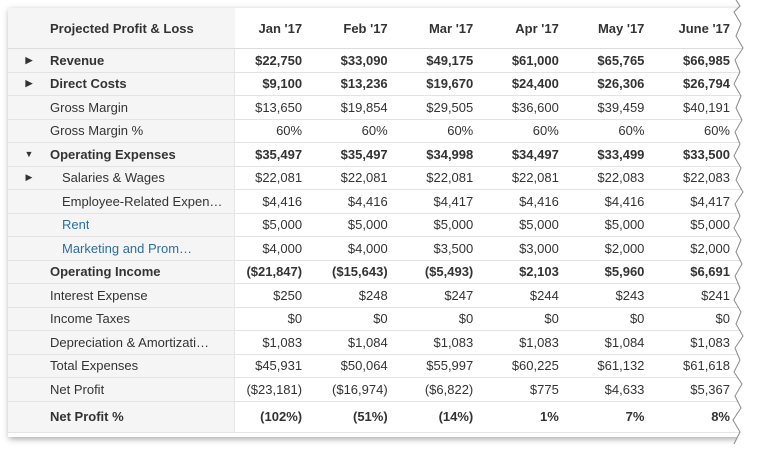 This screenshot has height=452, width=763. Describe the element at coordinates (363, 319) in the screenshot. I see `cell-income-taxes-feb: $0` at that location.